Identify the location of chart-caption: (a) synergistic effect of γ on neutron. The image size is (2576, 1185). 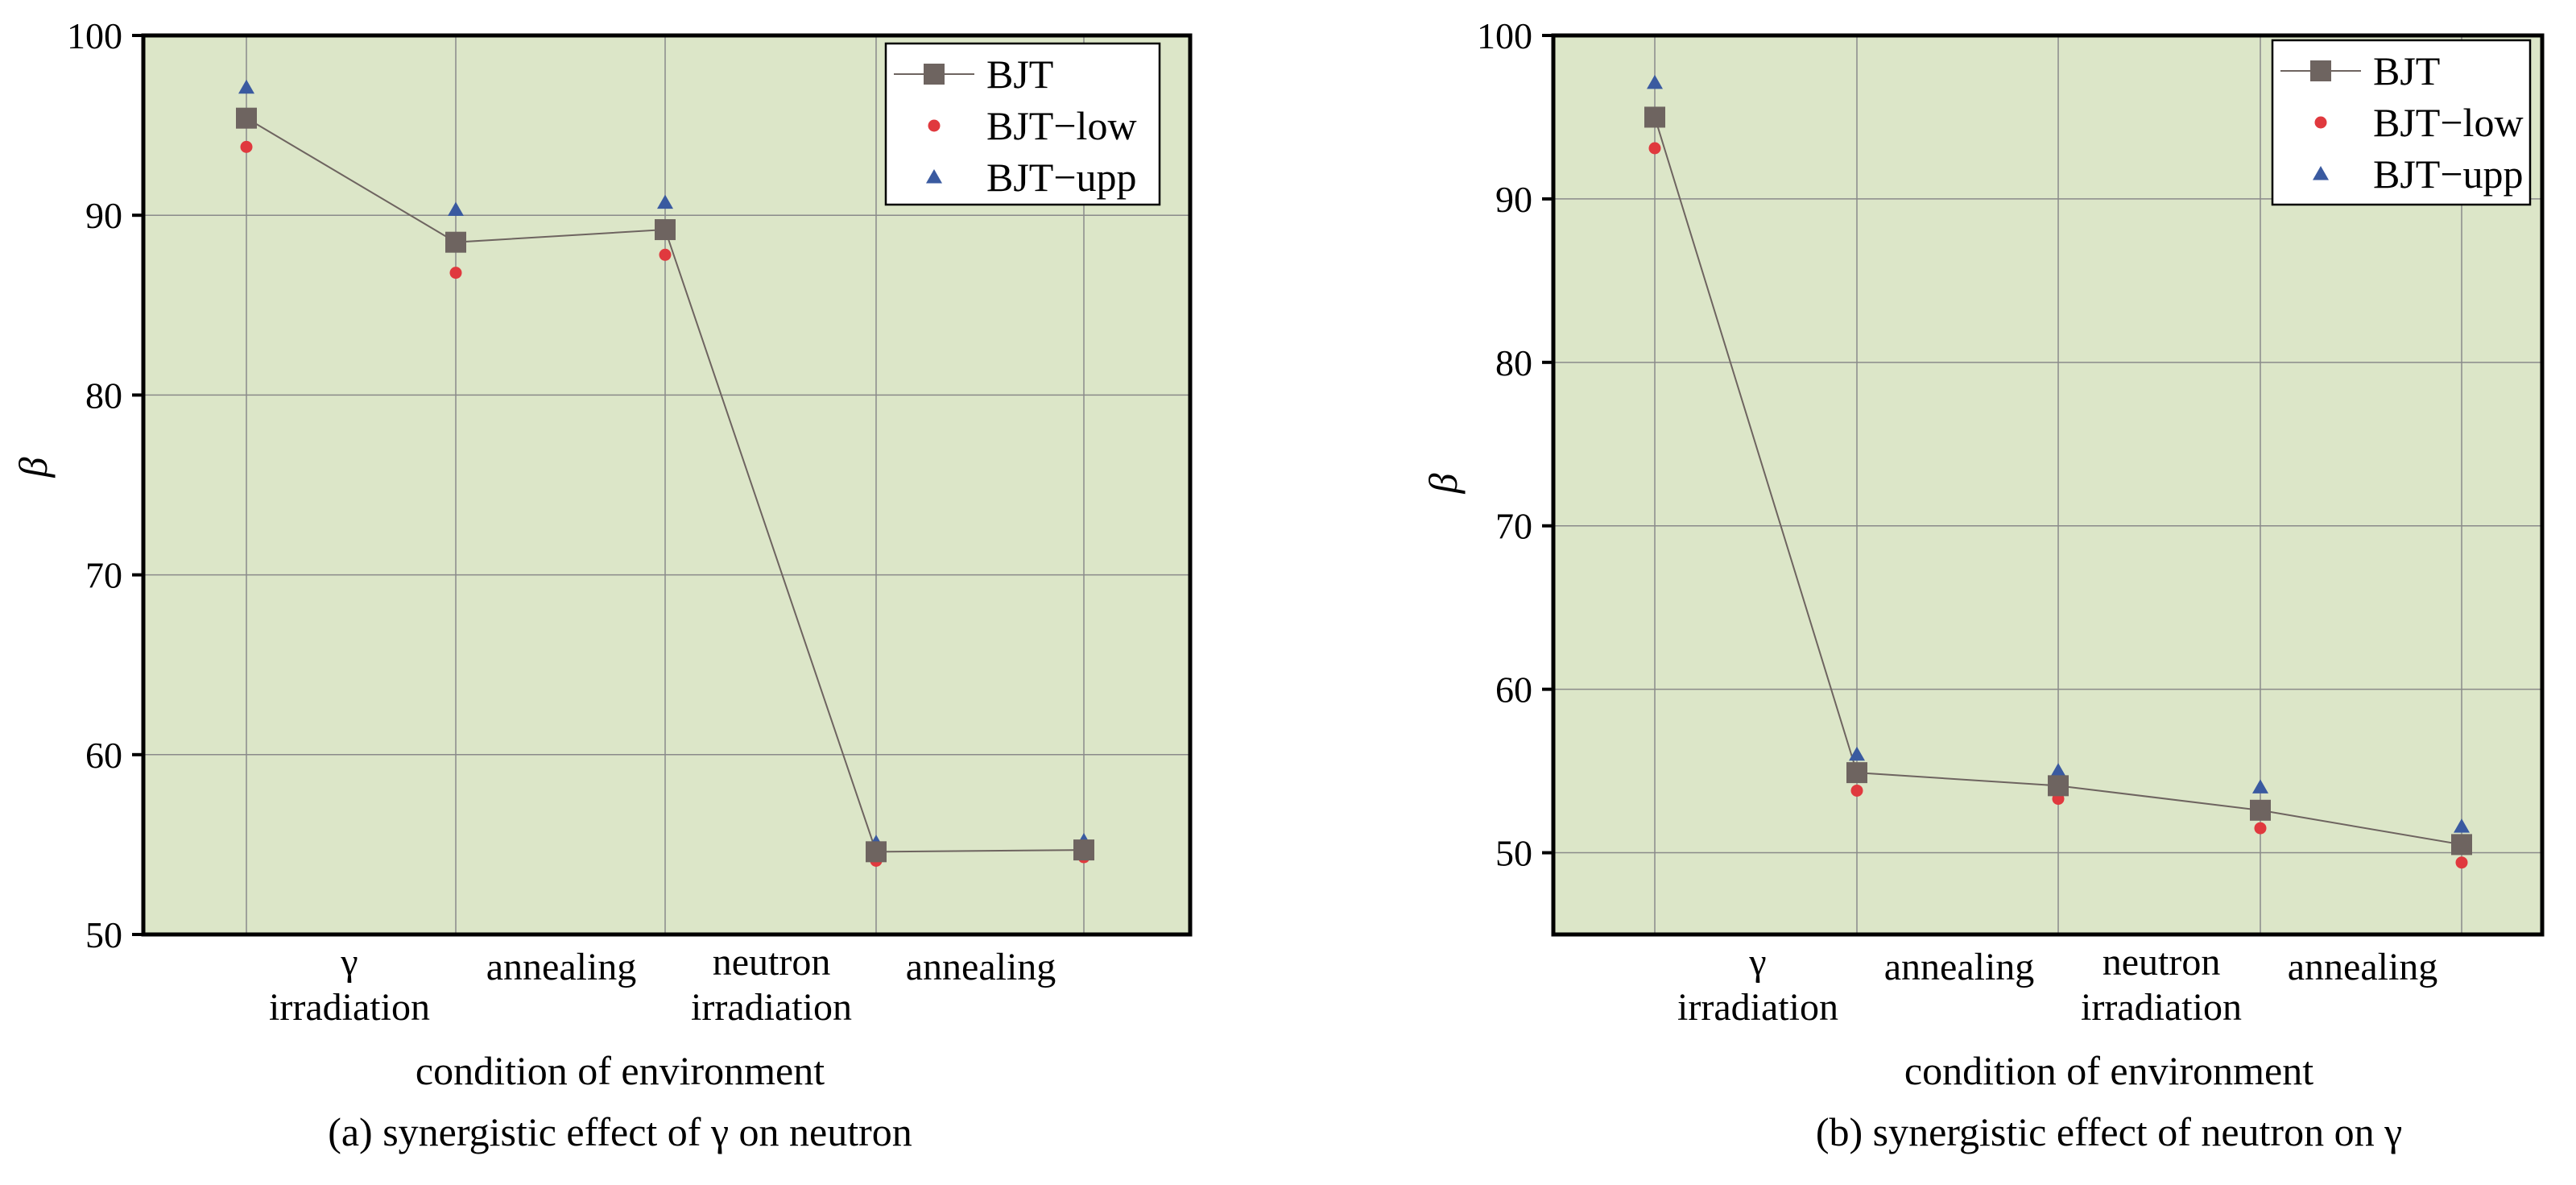
(620, 1132).